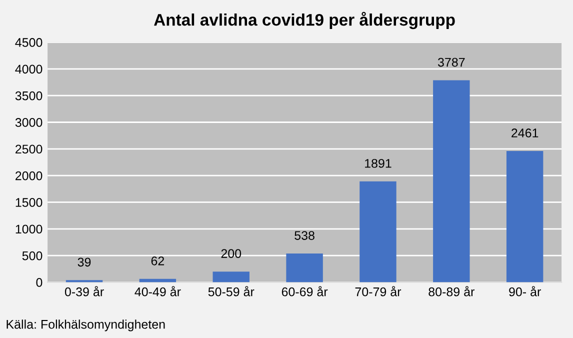 Image resolution: width=573 pixels, height=338 pixels. Describe the element at coordinates (305, 291) in the screenshot. I see `x-tick-label: 60-69 år` at that location.